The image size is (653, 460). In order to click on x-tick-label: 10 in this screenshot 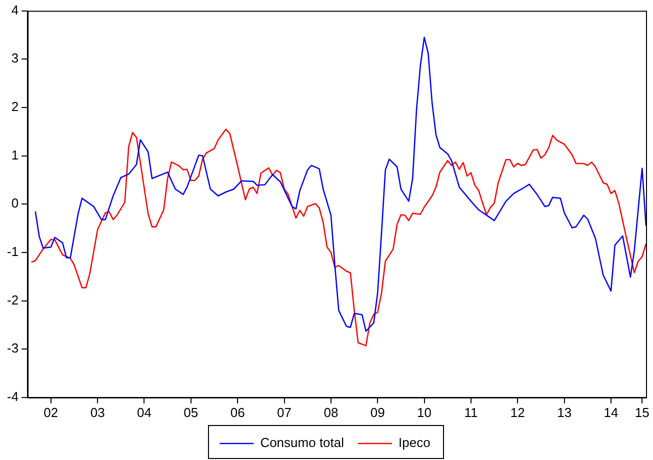, I will do `click(424, 412)`.